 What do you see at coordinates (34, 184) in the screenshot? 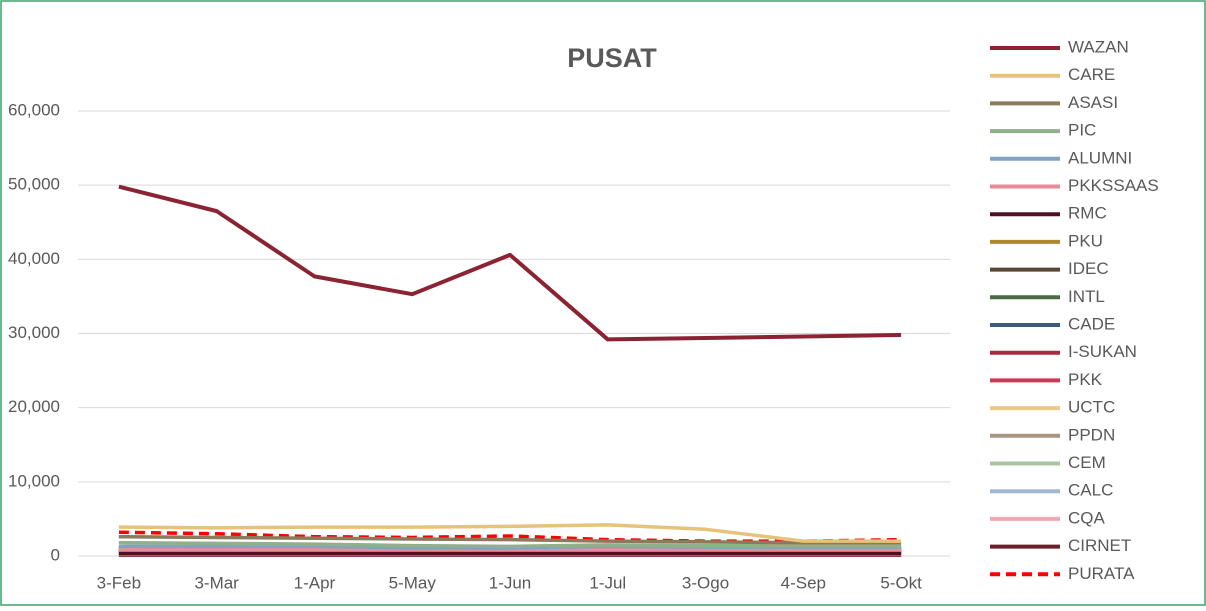
I see `y-tick-label: 50,000` at bounding box center [34, 184].